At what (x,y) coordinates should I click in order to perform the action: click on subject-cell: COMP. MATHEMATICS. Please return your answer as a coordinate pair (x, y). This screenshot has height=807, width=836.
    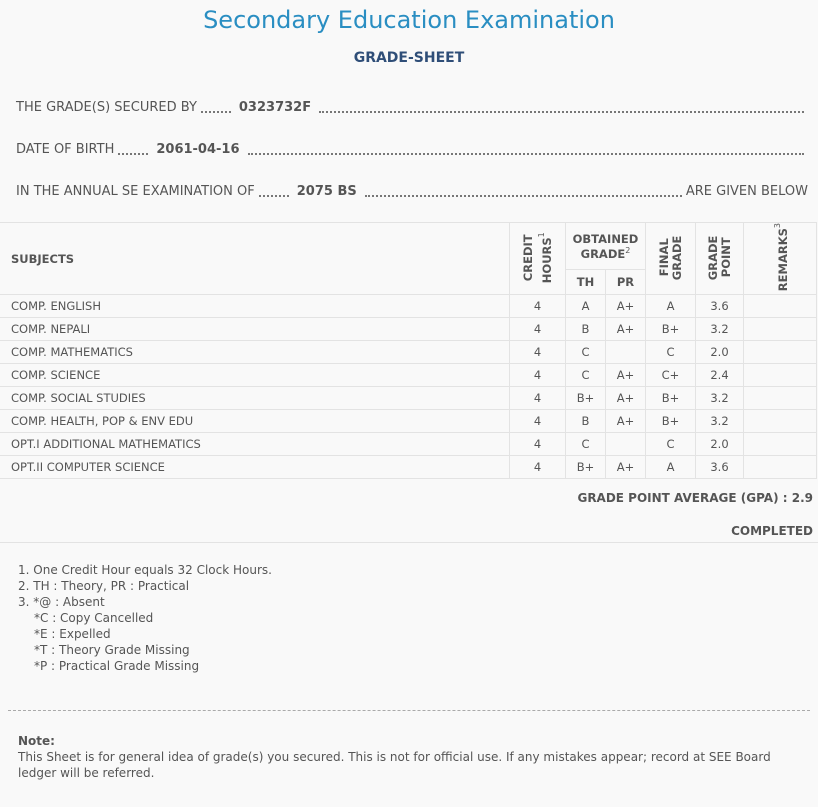
    Looking at the image, I should click on (255, 352).